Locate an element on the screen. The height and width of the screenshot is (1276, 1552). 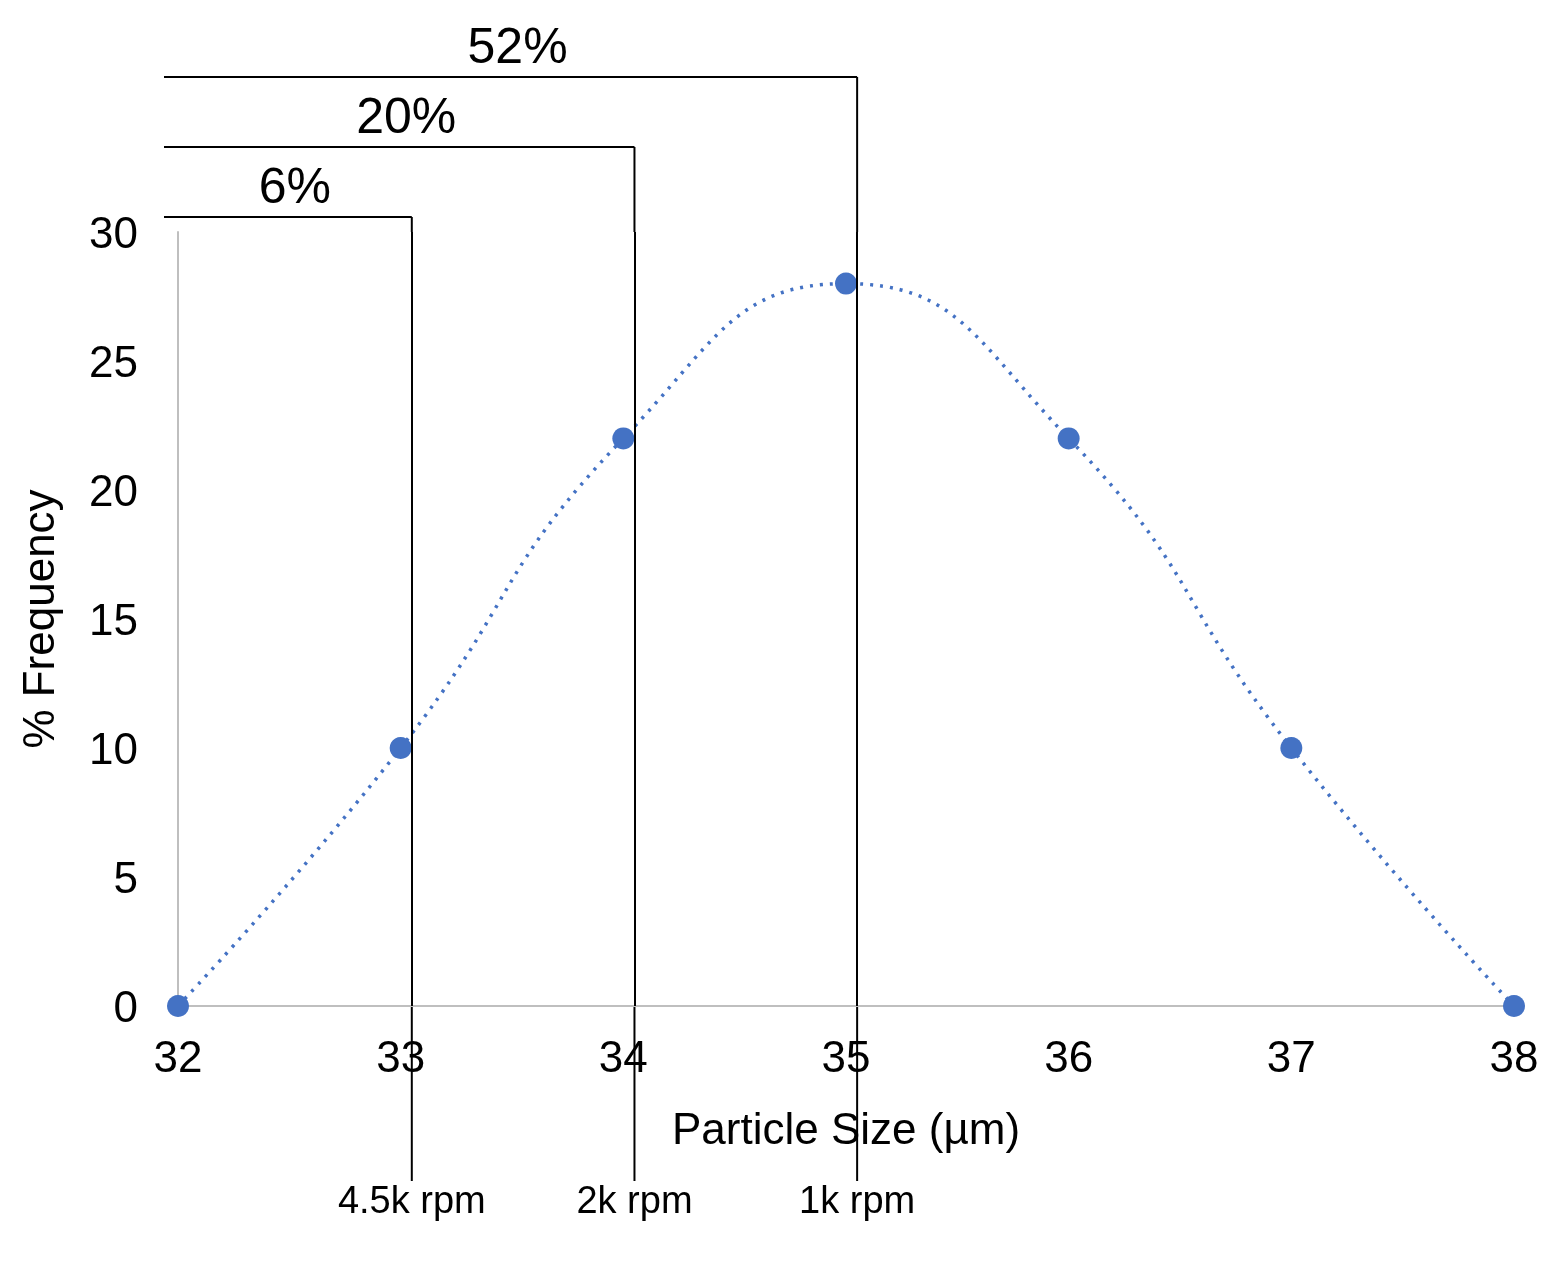
ref-line-label: 2k rpm is located at coordinates (634, 1200).